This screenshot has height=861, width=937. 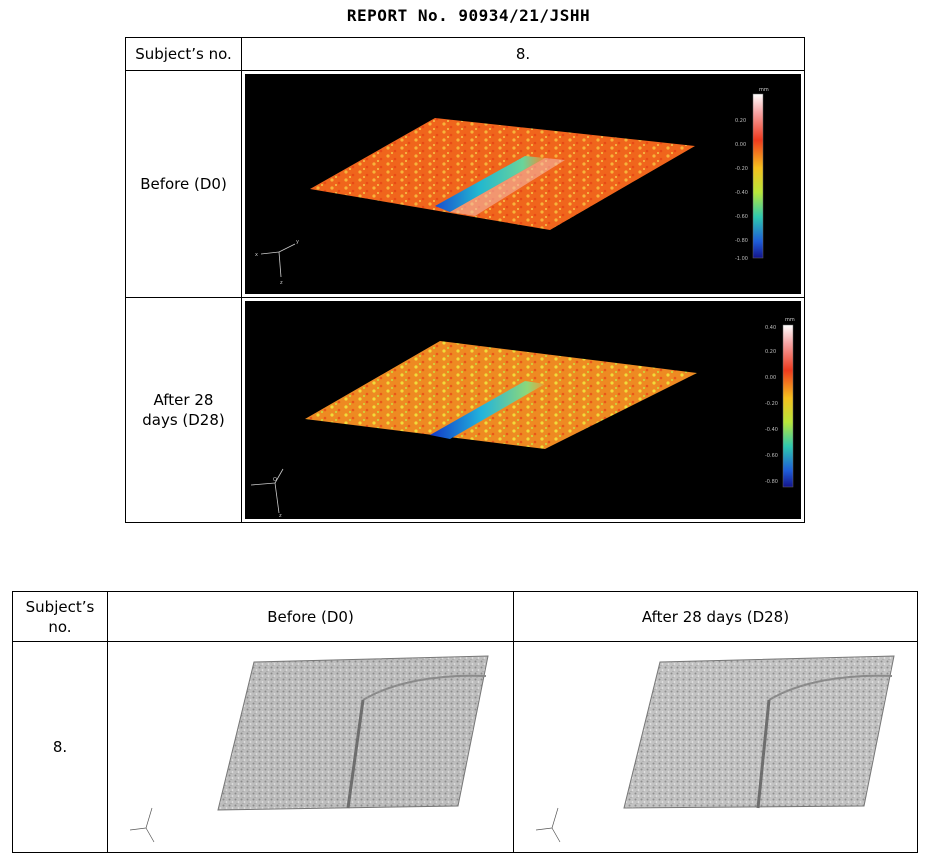 What do you see at coordinates (60, 747) in the screenshot?
I see `bottom-subject-value: 8.` at bounding box center [60, 747].